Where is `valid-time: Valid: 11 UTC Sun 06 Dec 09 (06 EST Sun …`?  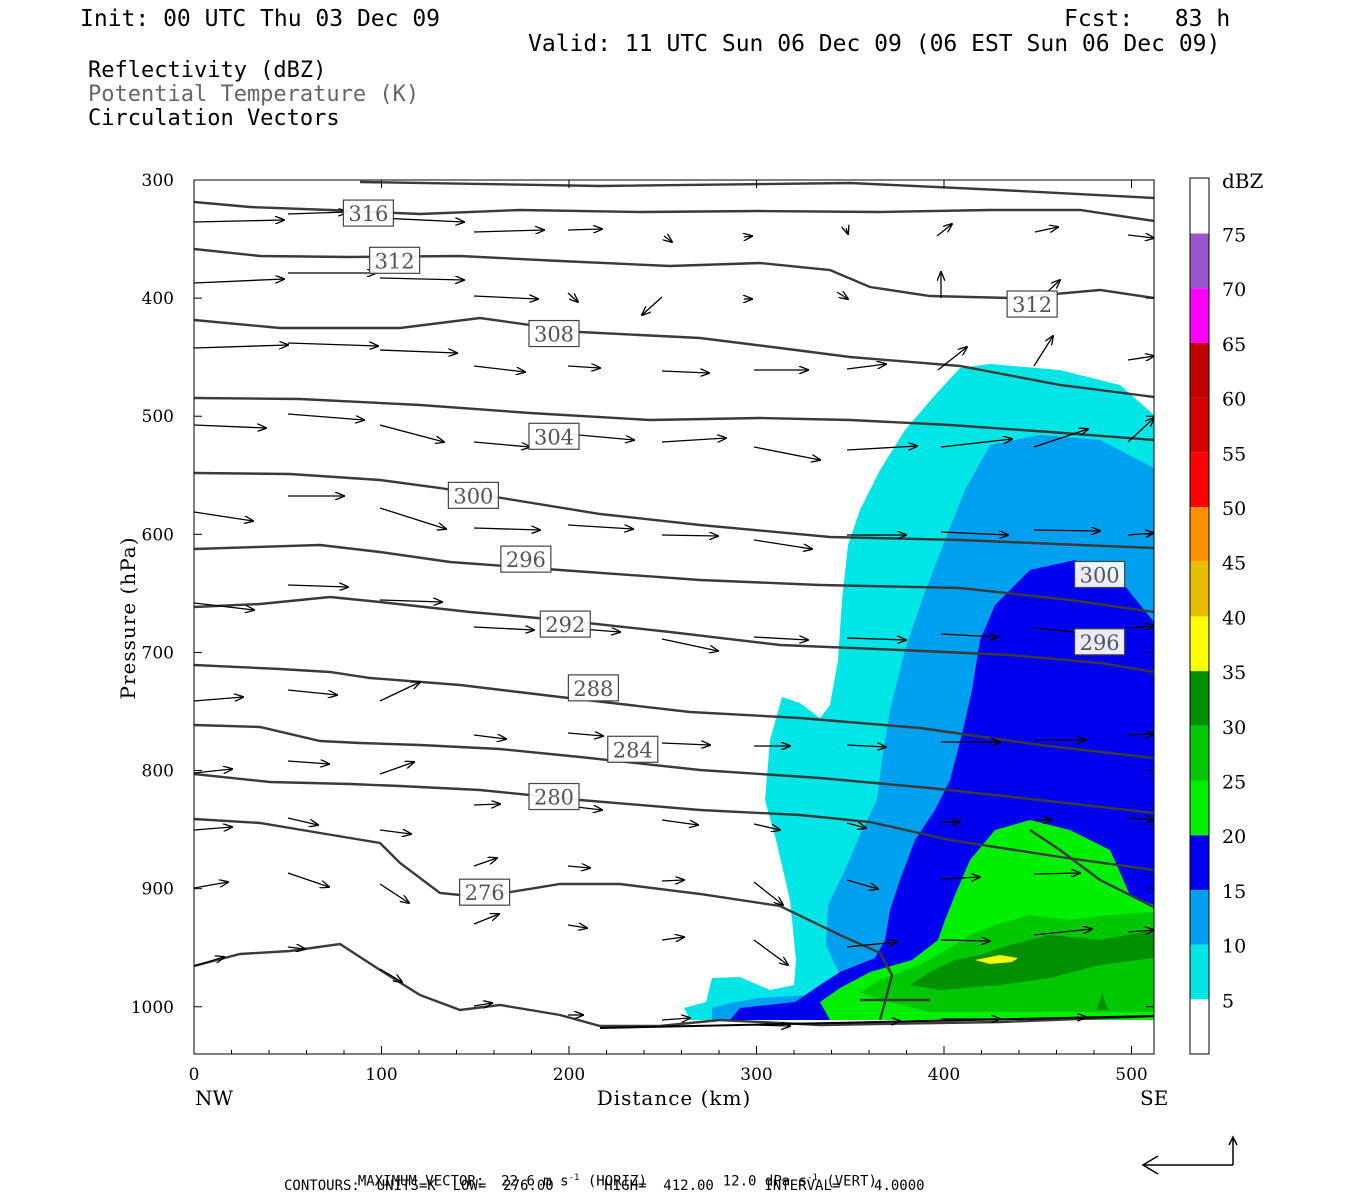 valid-time: Valid: 11 UTC Sun 06 Dec 09 (06 EST Sun … is located at coordinates (874, 44).